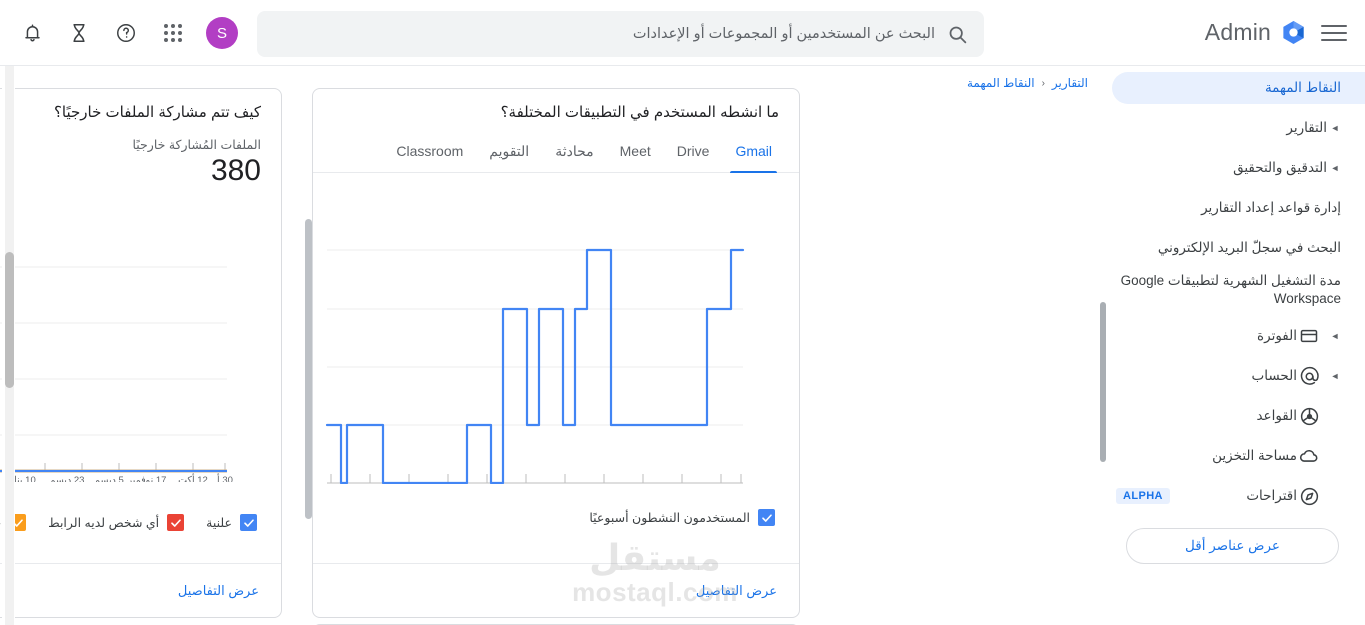 This screenshot has height=625, width=1365. I want to click on search-icon, so click(957, 34).